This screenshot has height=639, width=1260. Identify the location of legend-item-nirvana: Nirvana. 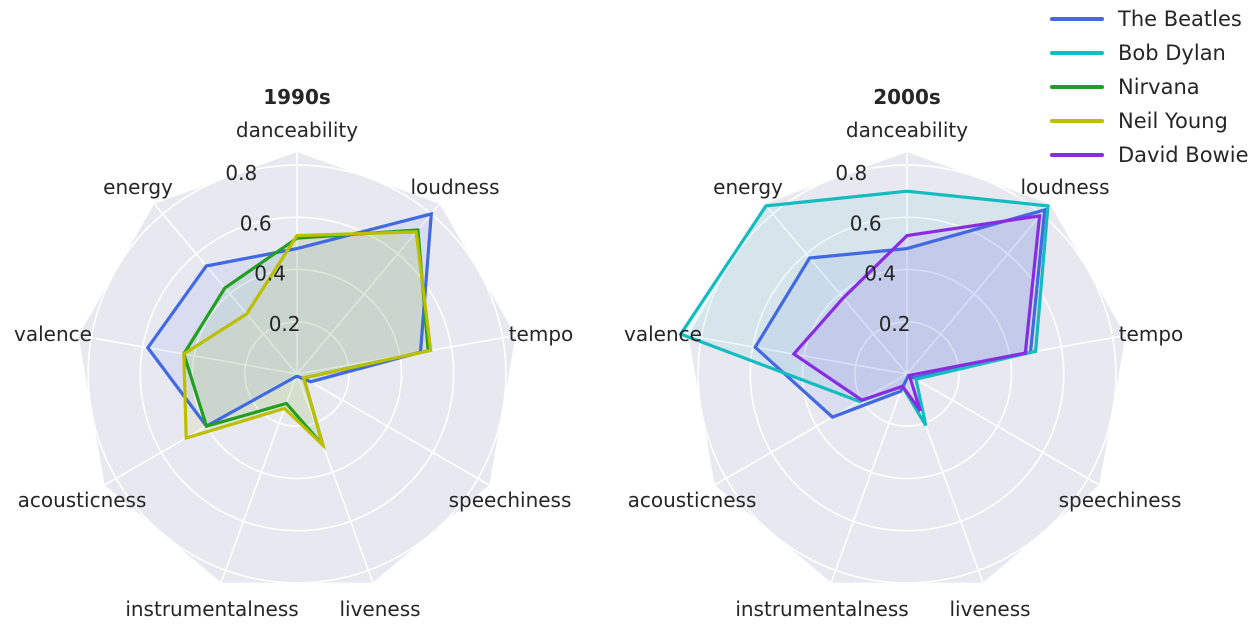
(1155, 87).